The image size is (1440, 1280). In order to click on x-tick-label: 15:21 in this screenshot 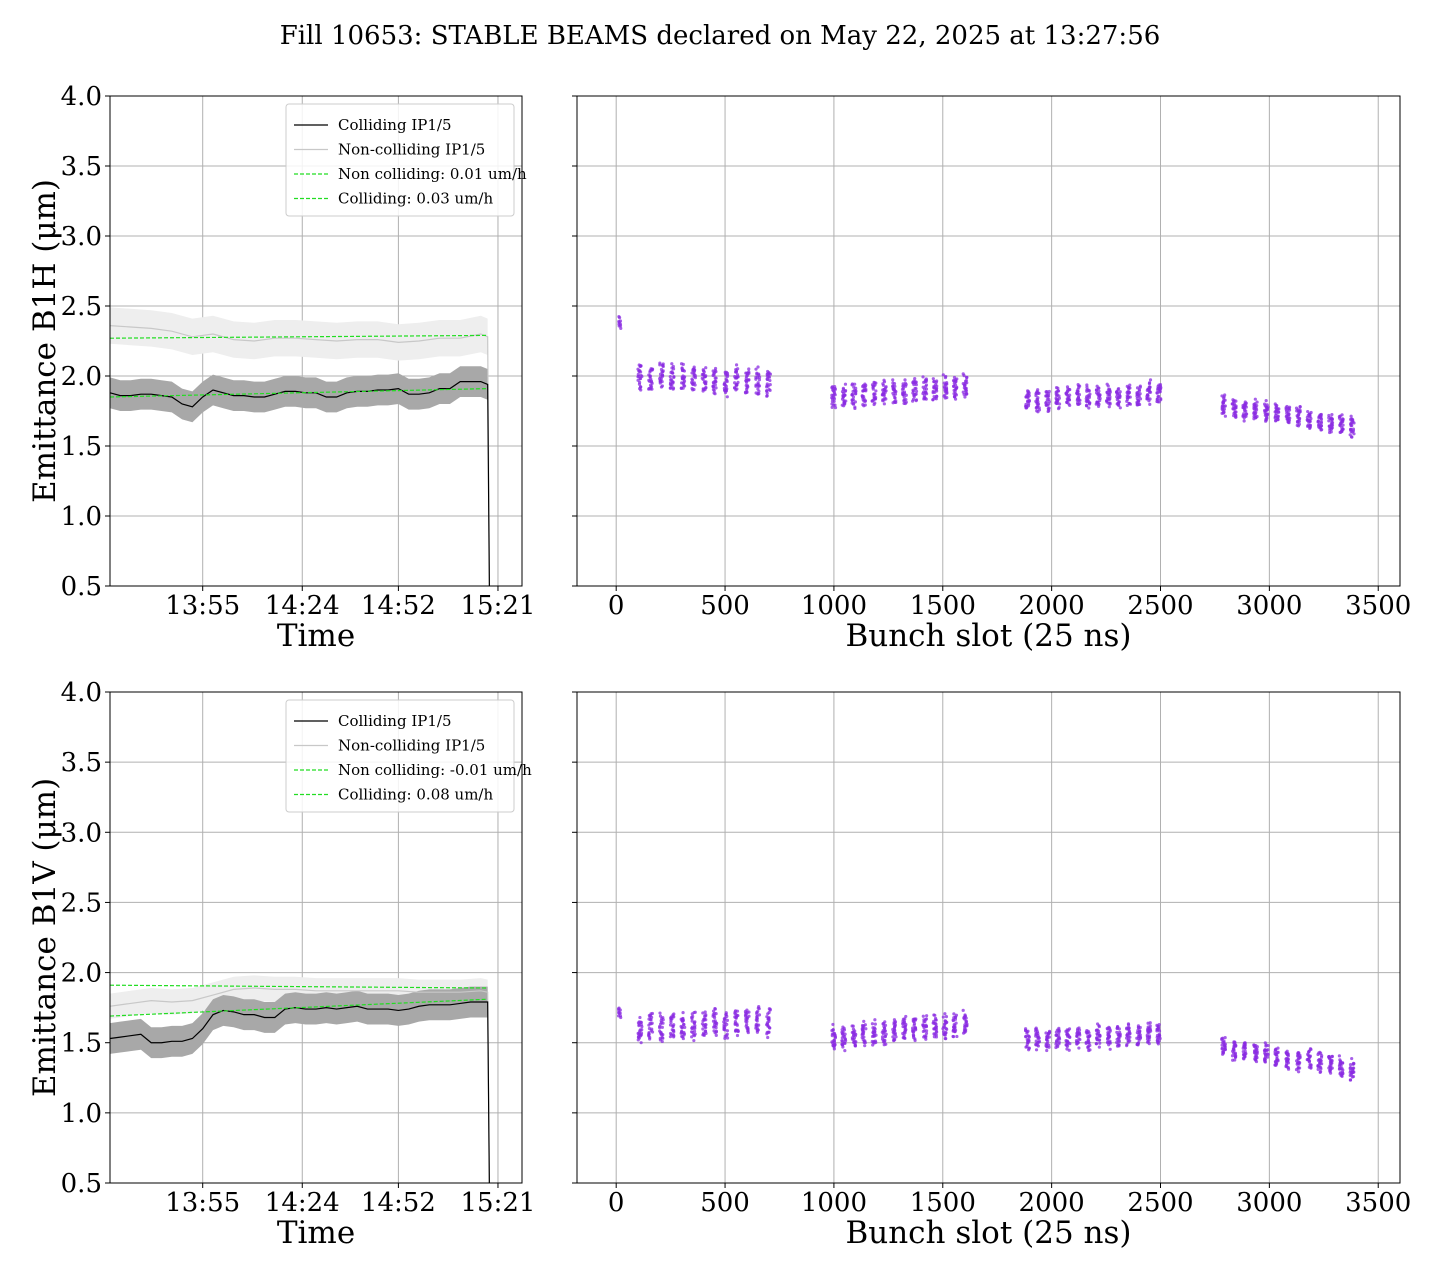, I will do `click(497, 1203)`.